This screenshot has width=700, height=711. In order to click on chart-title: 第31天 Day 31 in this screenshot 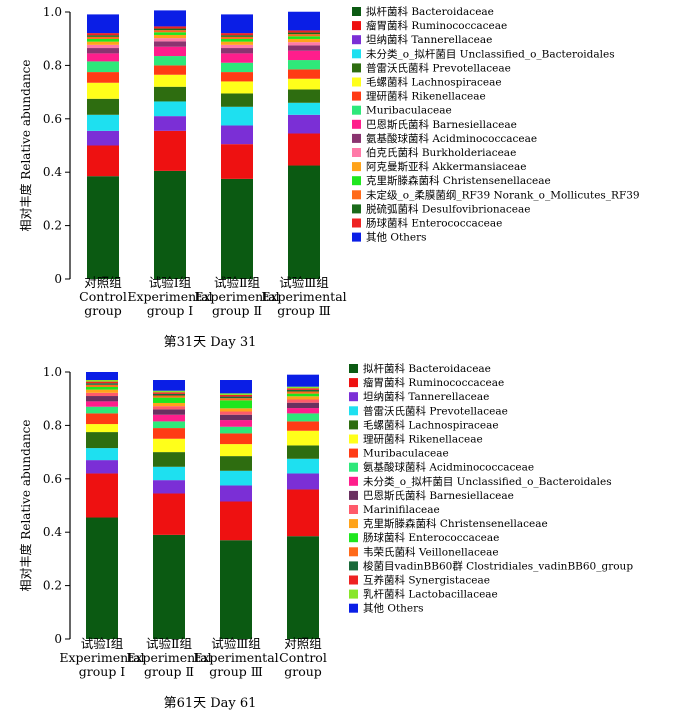, I will do `click(210, 342)`.